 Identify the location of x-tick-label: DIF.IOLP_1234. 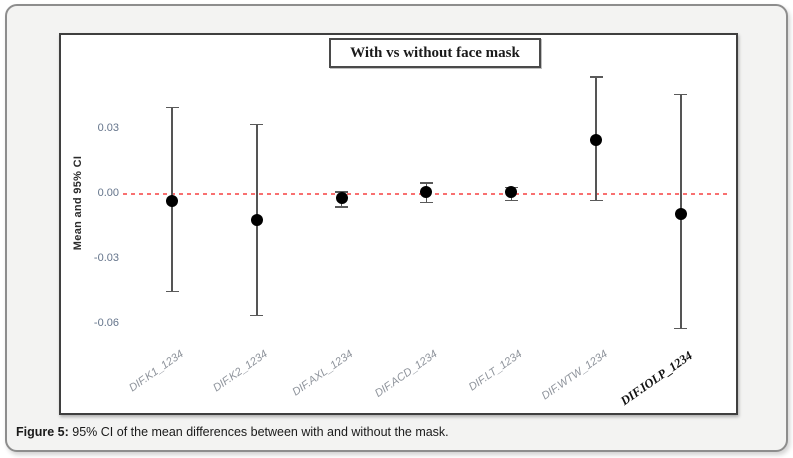
(656, 378).